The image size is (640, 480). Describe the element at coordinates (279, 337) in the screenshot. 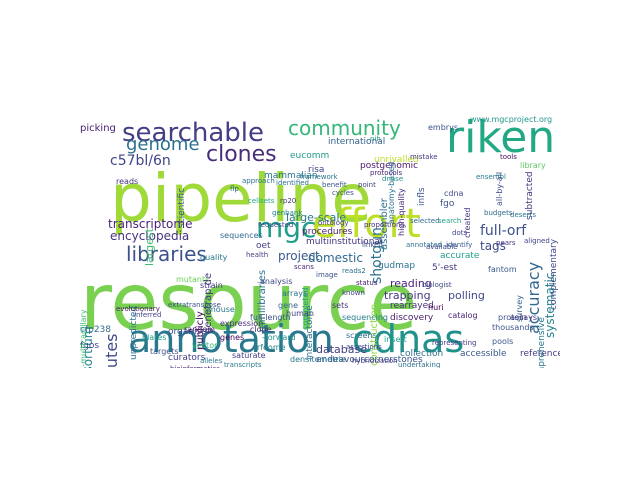

I see `word: -forward` at that location.